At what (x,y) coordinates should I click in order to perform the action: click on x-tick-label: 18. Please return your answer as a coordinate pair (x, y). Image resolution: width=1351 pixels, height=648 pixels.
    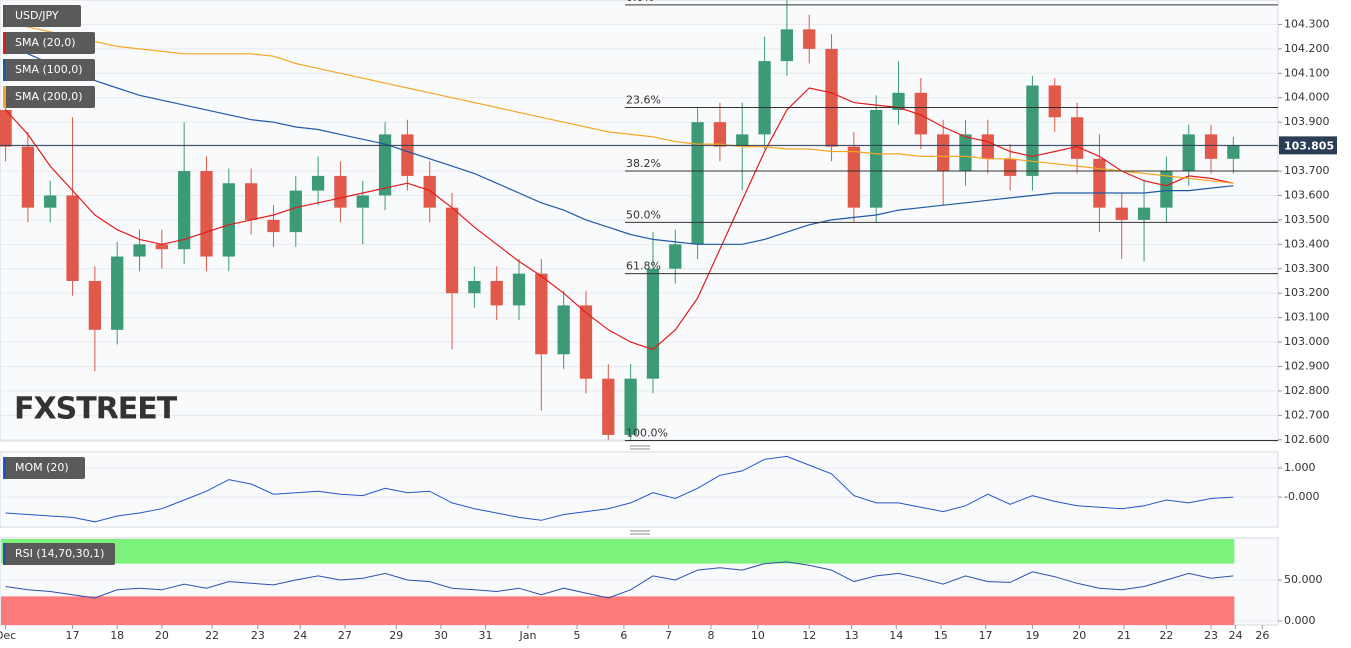
    Looking at the image, I should click on (117, 635).